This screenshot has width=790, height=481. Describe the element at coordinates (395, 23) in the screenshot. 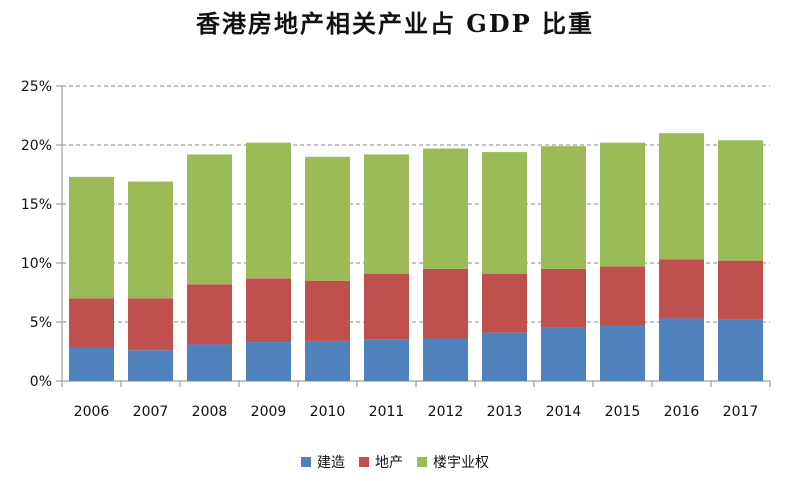

I see `chart-title: 香港房地产相关产业占 GDP 比重` at that location.